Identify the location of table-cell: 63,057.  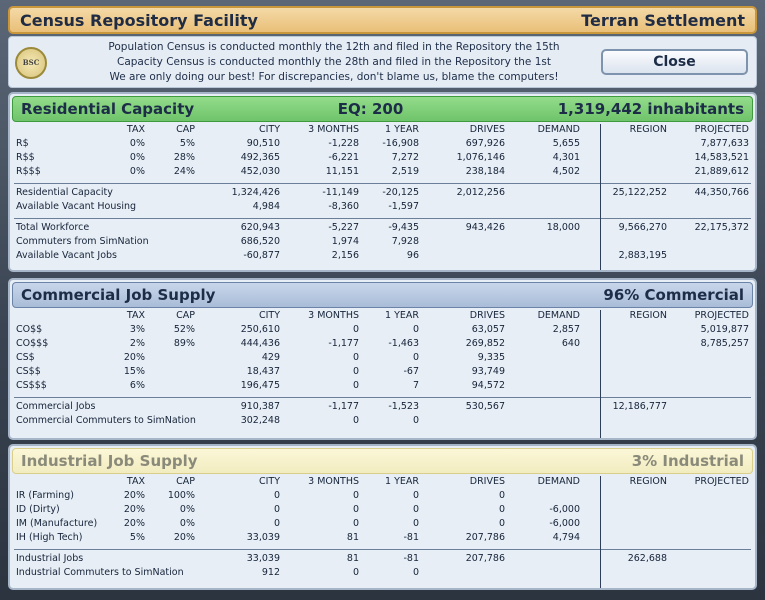
(488, 329).